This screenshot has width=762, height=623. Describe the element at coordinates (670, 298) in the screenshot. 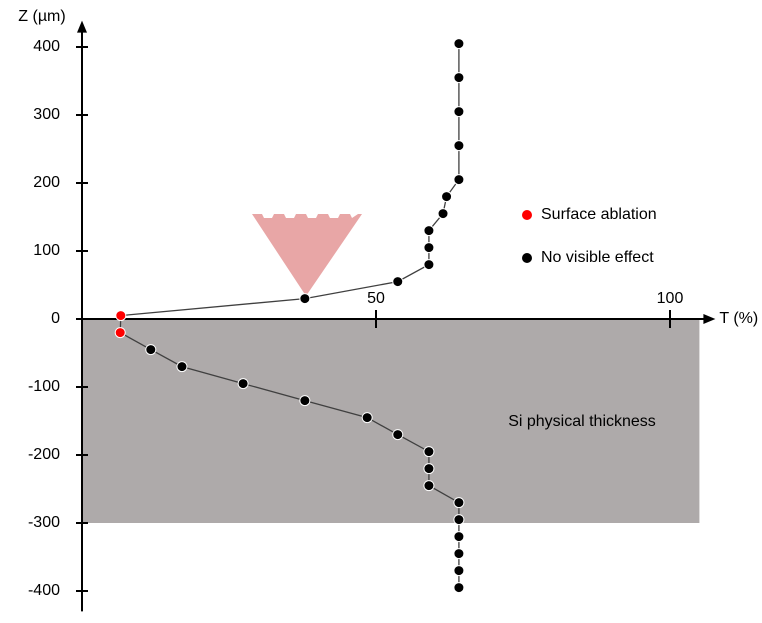

I see `x-tick-label: 100` at that location.